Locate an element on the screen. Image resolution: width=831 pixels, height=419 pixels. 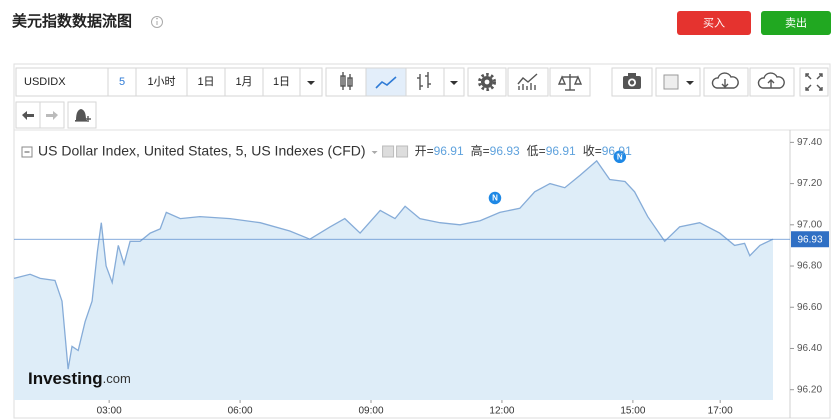
interval-button is located at coordinates (122, 82).